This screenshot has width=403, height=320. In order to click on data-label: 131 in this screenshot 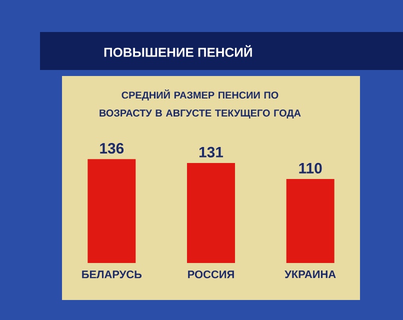, I will do `click(211, 152)`.